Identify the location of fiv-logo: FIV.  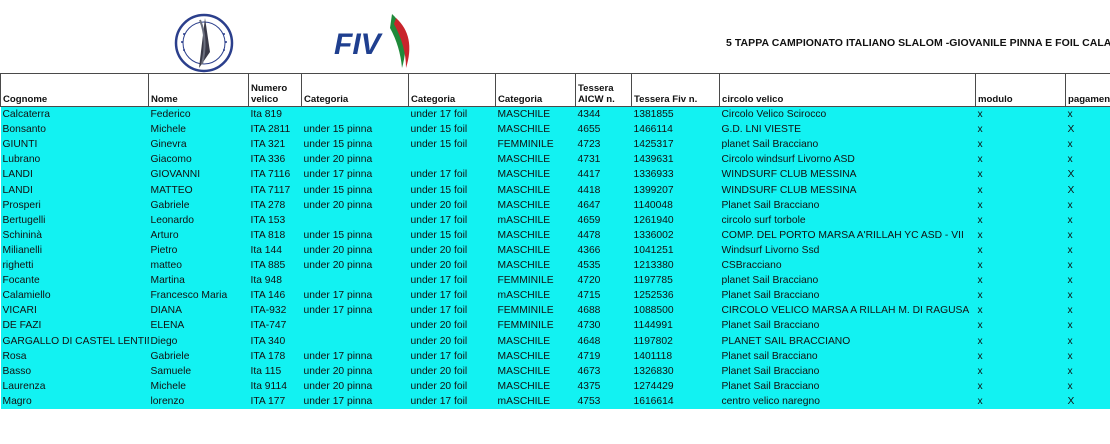
(375, 40).